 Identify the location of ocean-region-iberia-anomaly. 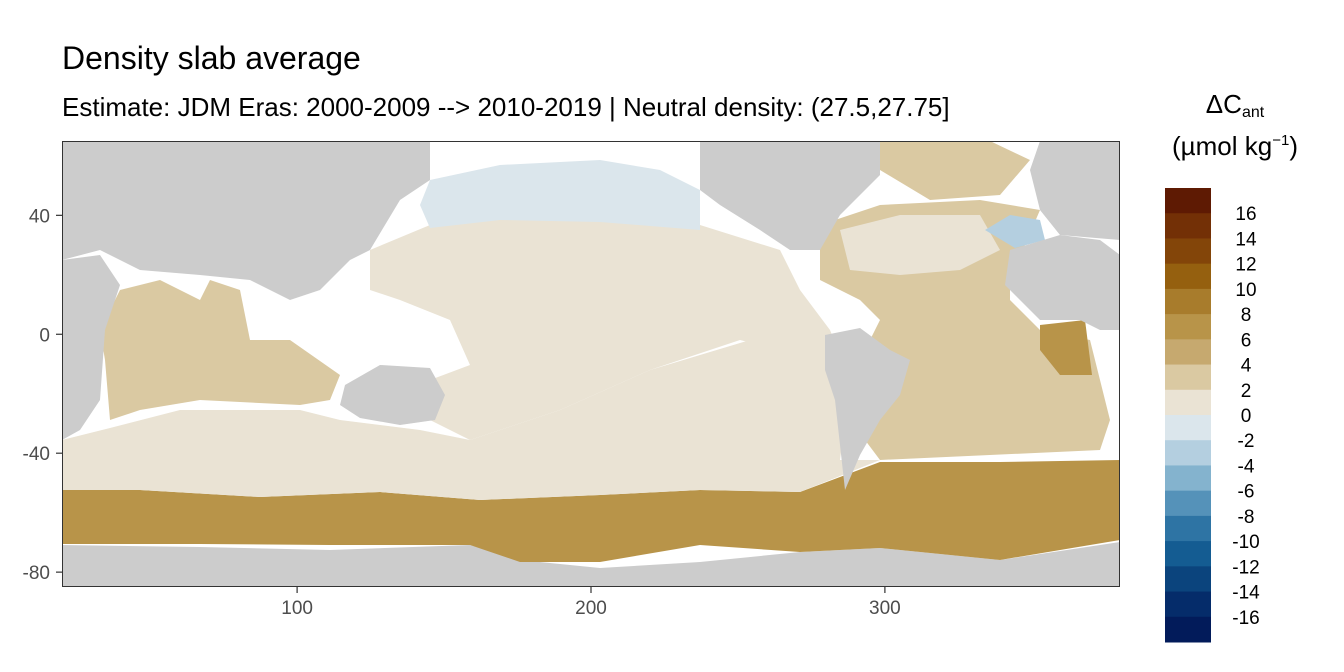
(1015, 231).